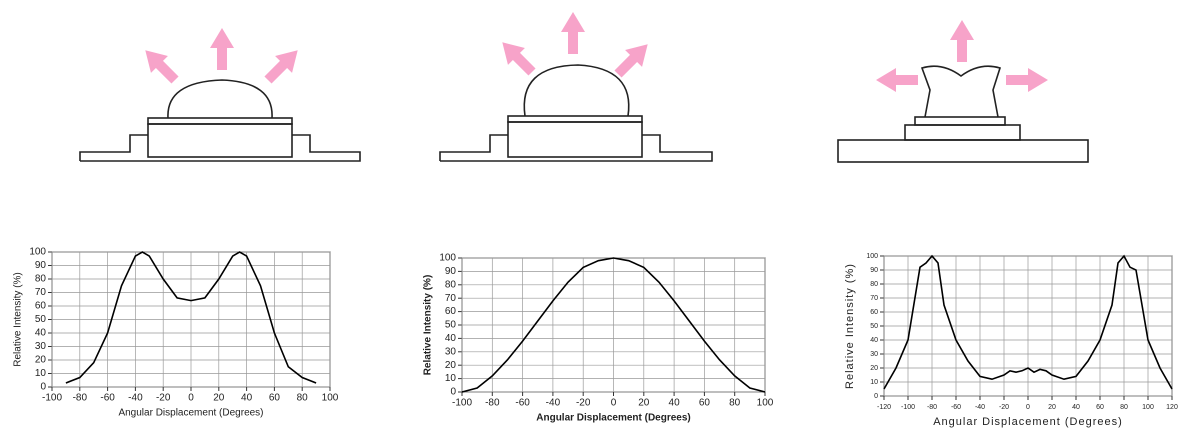 This screenshot has width=1190, height=442. Describe the element at coordinates (884, 407) in the screenshot. I see `x-tick-label: -120` at that location.